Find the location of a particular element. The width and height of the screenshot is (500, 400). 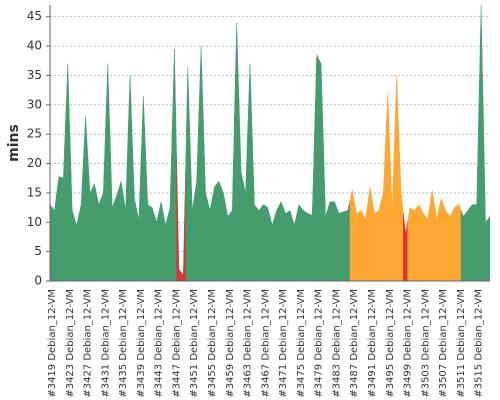

x-tick-label: #3471 Debian_12-VM is located at coordinates (283, 343).